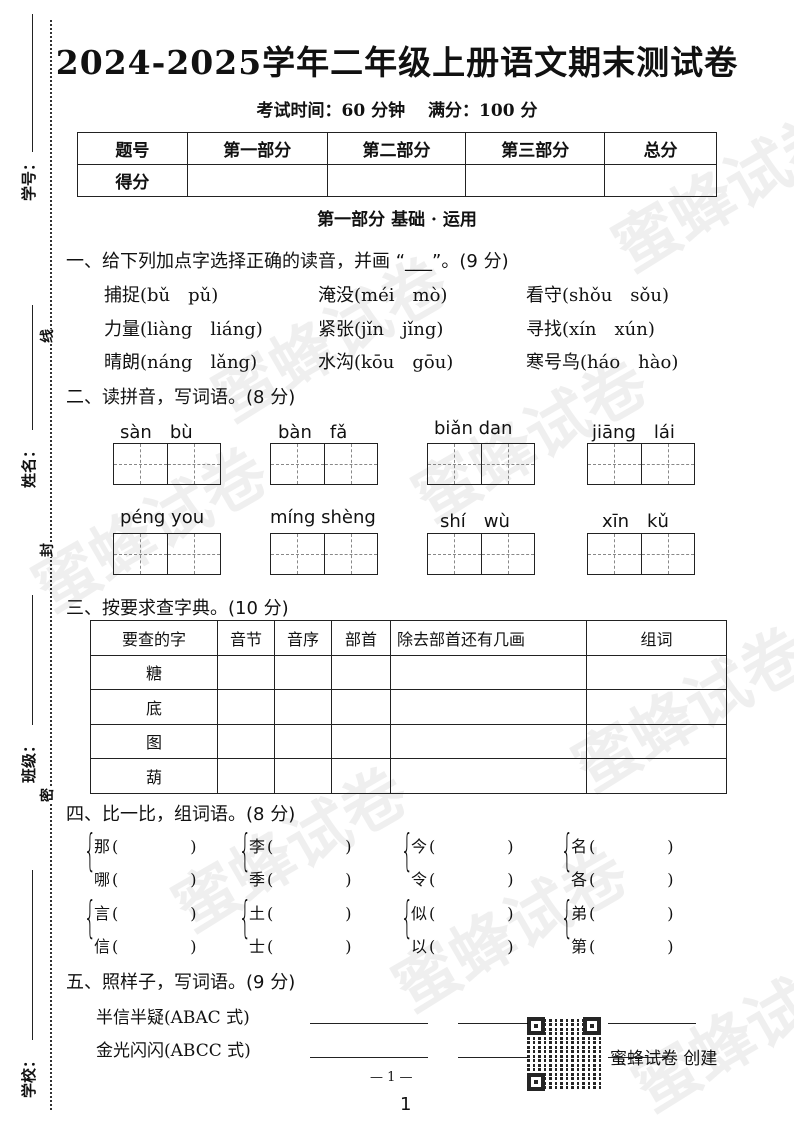 The height and width of the screenshot is (1130, 794). What do you see at coordinates (32, 955) in the screenshot?
I see `school-field` at bounding box center [32, 955].